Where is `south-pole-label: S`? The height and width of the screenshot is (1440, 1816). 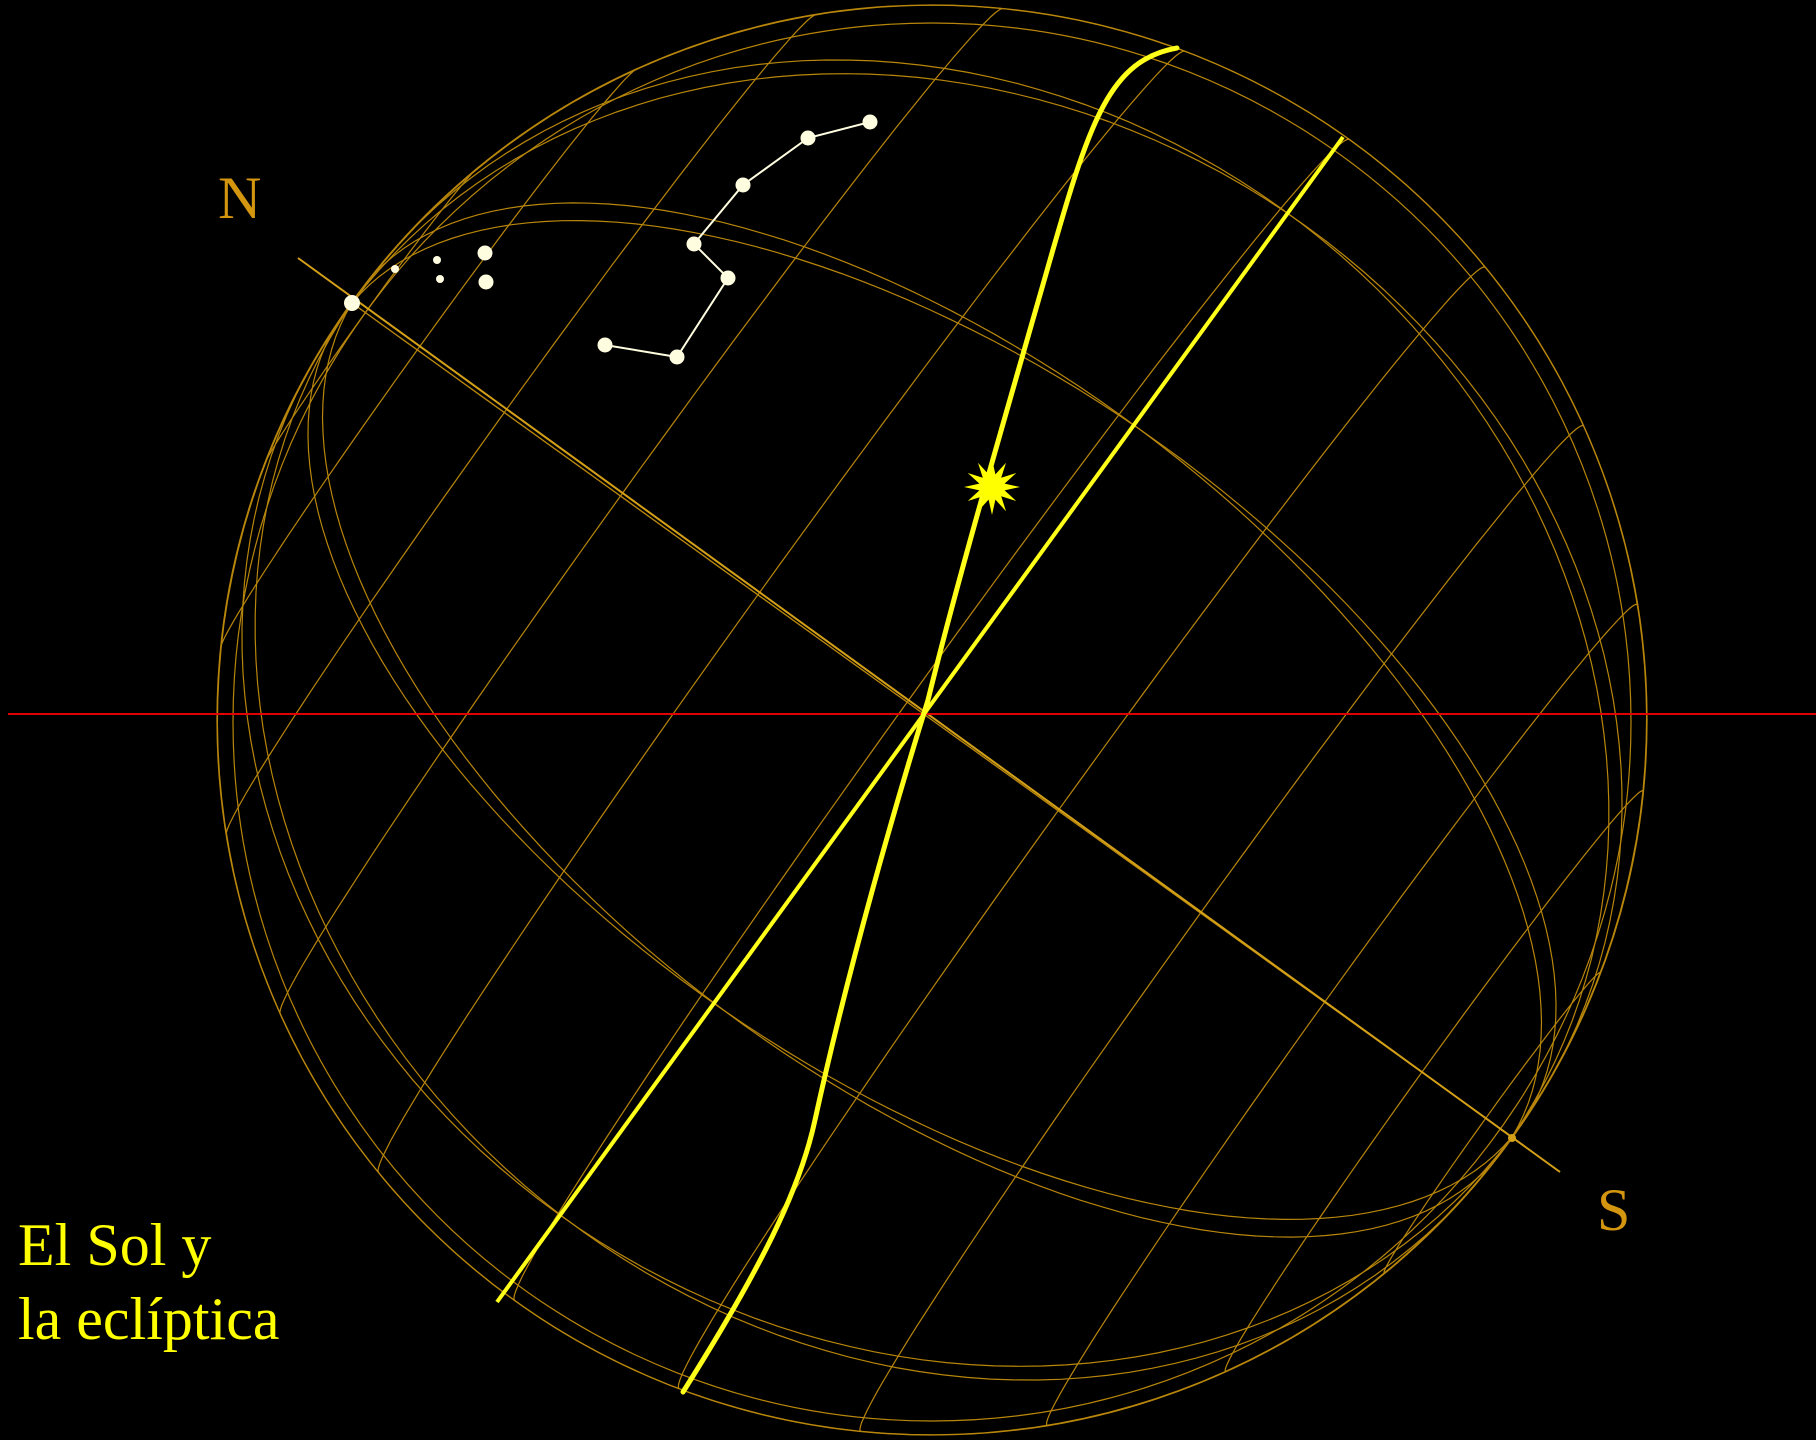
south-pole-label: S is located at coordinates (1614, 1210).